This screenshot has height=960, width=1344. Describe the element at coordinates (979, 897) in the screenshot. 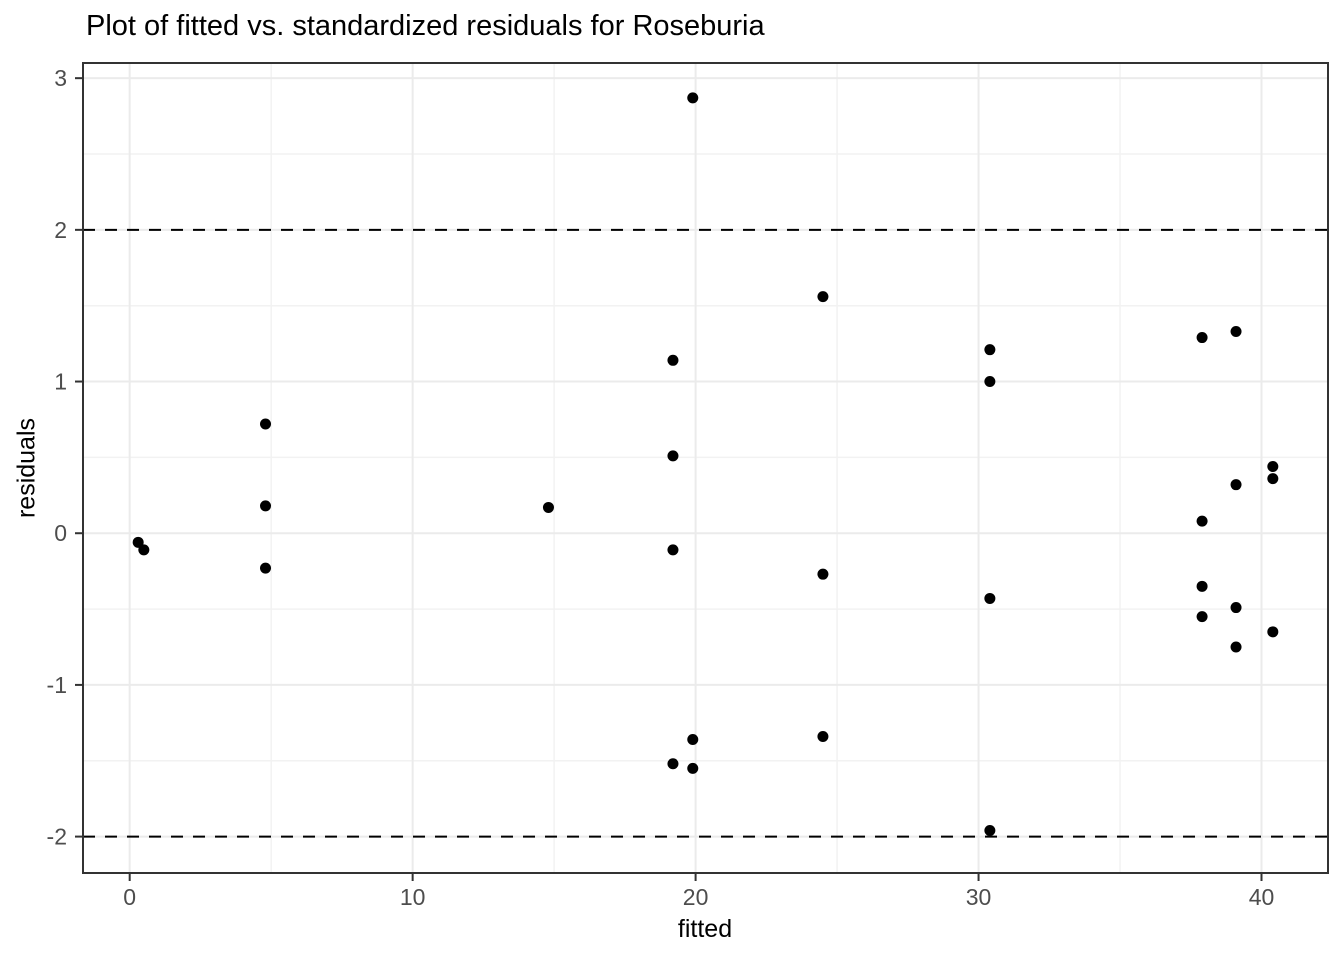

I see `x-tick-label: 30` at that location.